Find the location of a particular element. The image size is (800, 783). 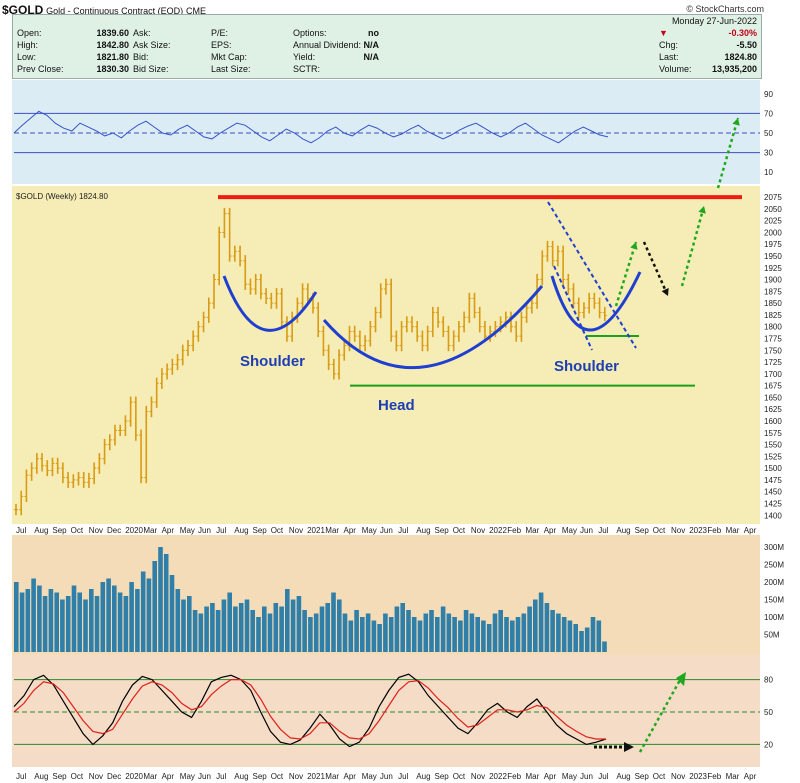

y-tick-label: 100M is located at coordinates (774, 617).